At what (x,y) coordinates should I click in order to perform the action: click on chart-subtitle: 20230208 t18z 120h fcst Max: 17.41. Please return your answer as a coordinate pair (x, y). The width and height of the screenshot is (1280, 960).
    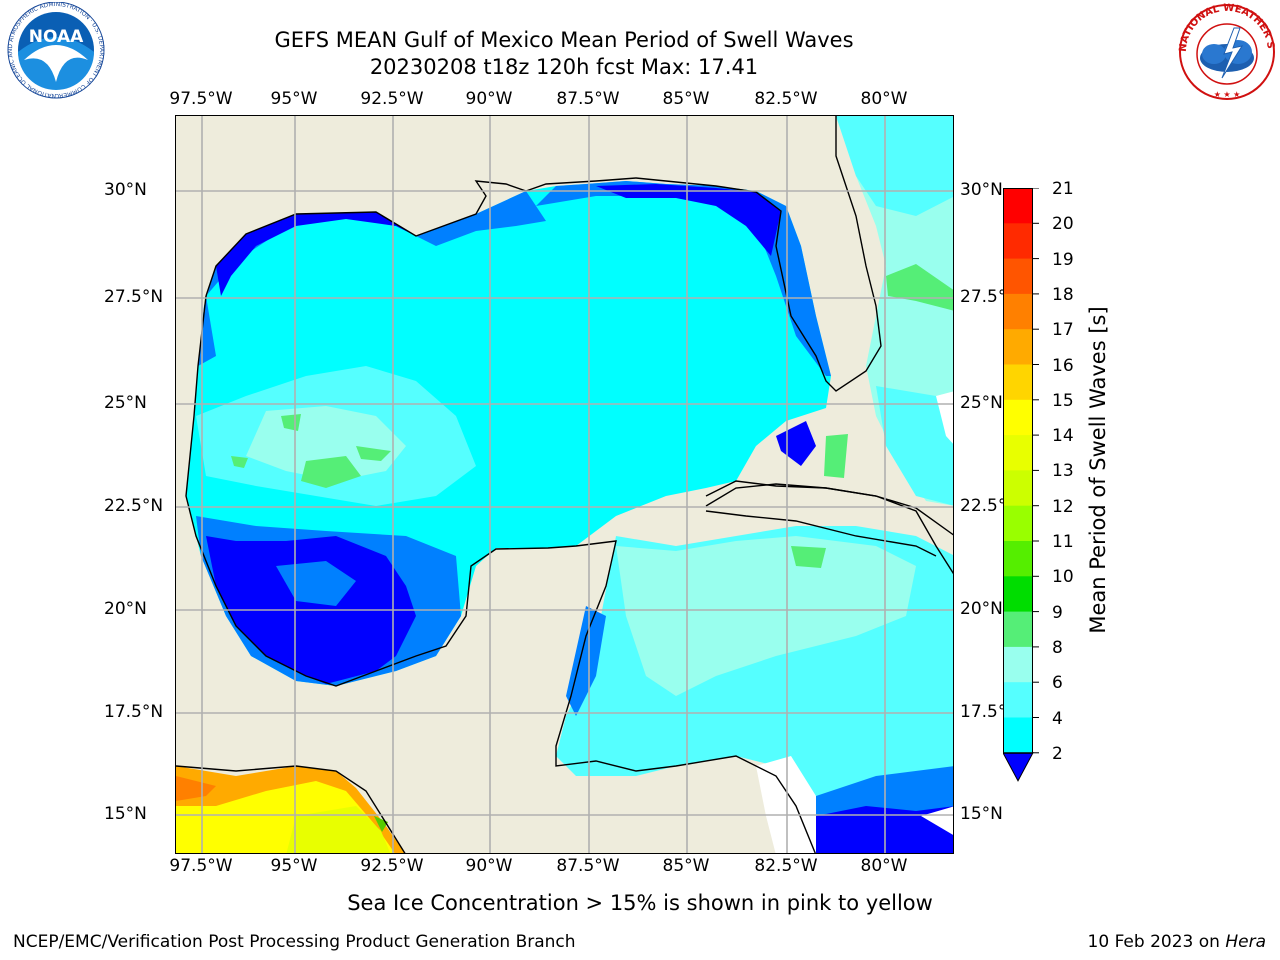
    Looking at the image, I should click on (564, 67).